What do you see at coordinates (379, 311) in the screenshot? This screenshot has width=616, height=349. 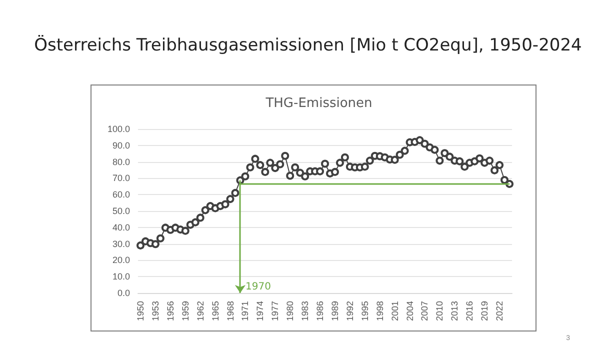 I see `x-tick-label: 1998` at bounding box center [379, 311].